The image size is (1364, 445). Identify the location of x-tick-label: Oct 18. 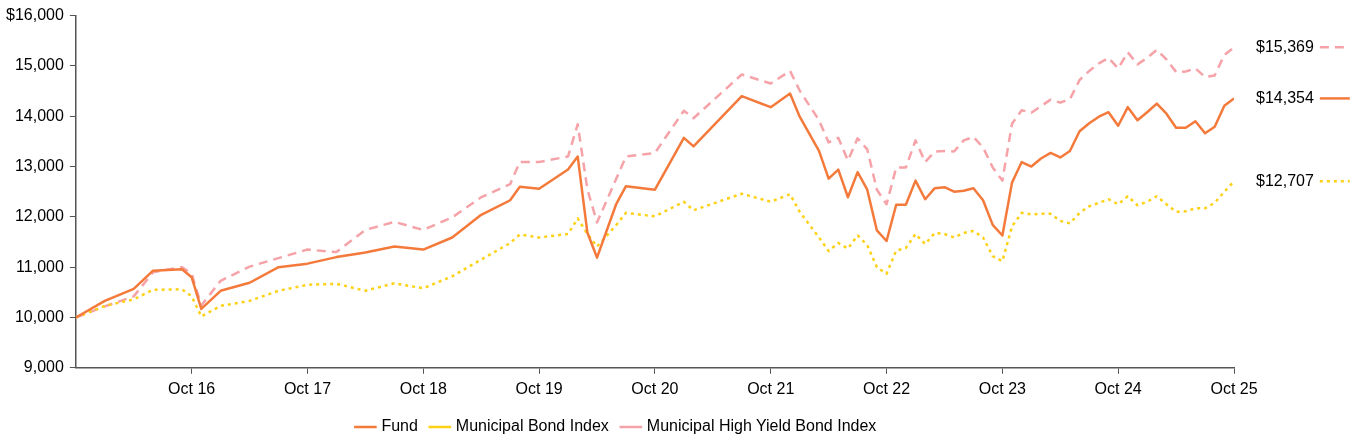
(423, 388).